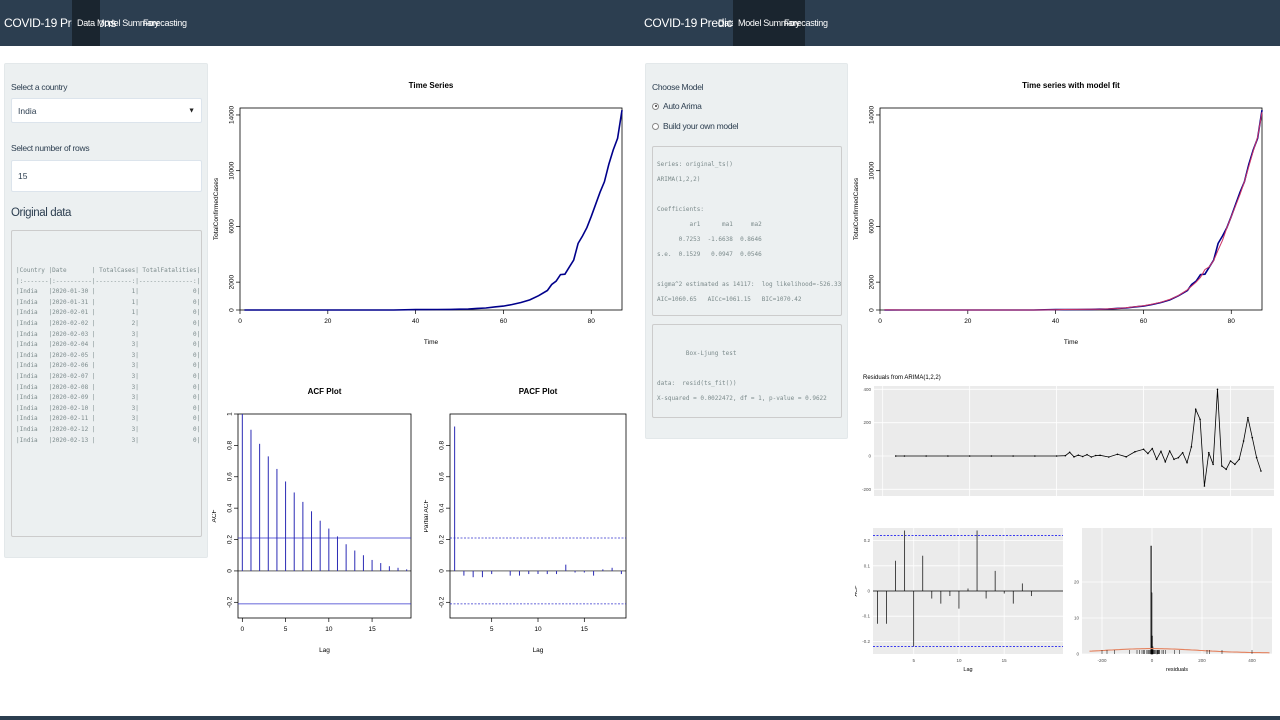 The height and width of the screenshot is (720, 1280). What do you see at coordinates (1202, 660) in the screenshot?
I see `x-tick-label: 200` at bounding box center [1202, 660].